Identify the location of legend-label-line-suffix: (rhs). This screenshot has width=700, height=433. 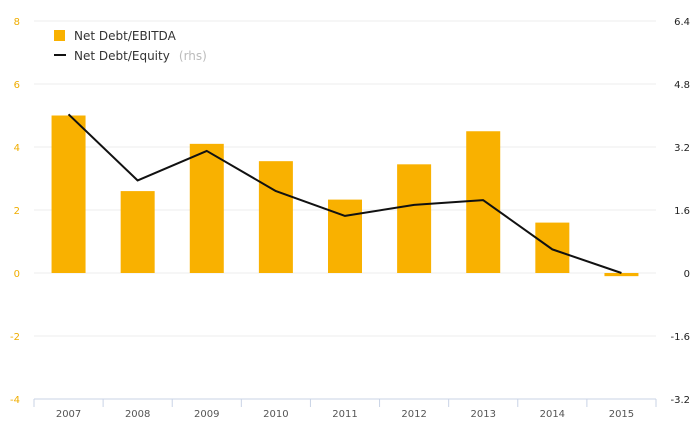
(193, 56).